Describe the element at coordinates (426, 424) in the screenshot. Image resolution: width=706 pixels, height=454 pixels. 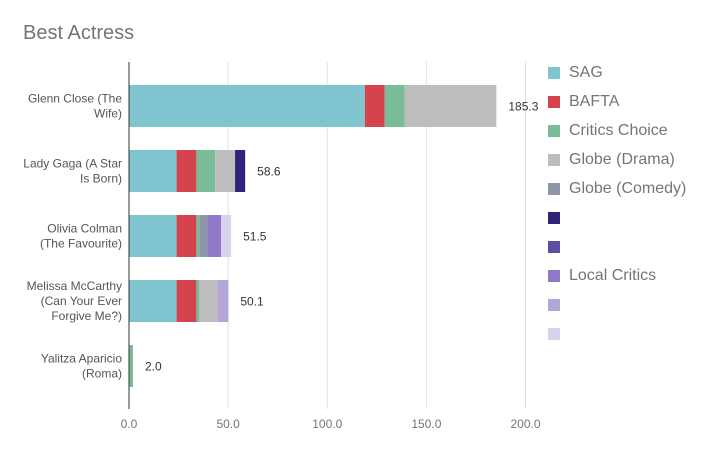
I see `x-tick-label: 150.0` at that location.